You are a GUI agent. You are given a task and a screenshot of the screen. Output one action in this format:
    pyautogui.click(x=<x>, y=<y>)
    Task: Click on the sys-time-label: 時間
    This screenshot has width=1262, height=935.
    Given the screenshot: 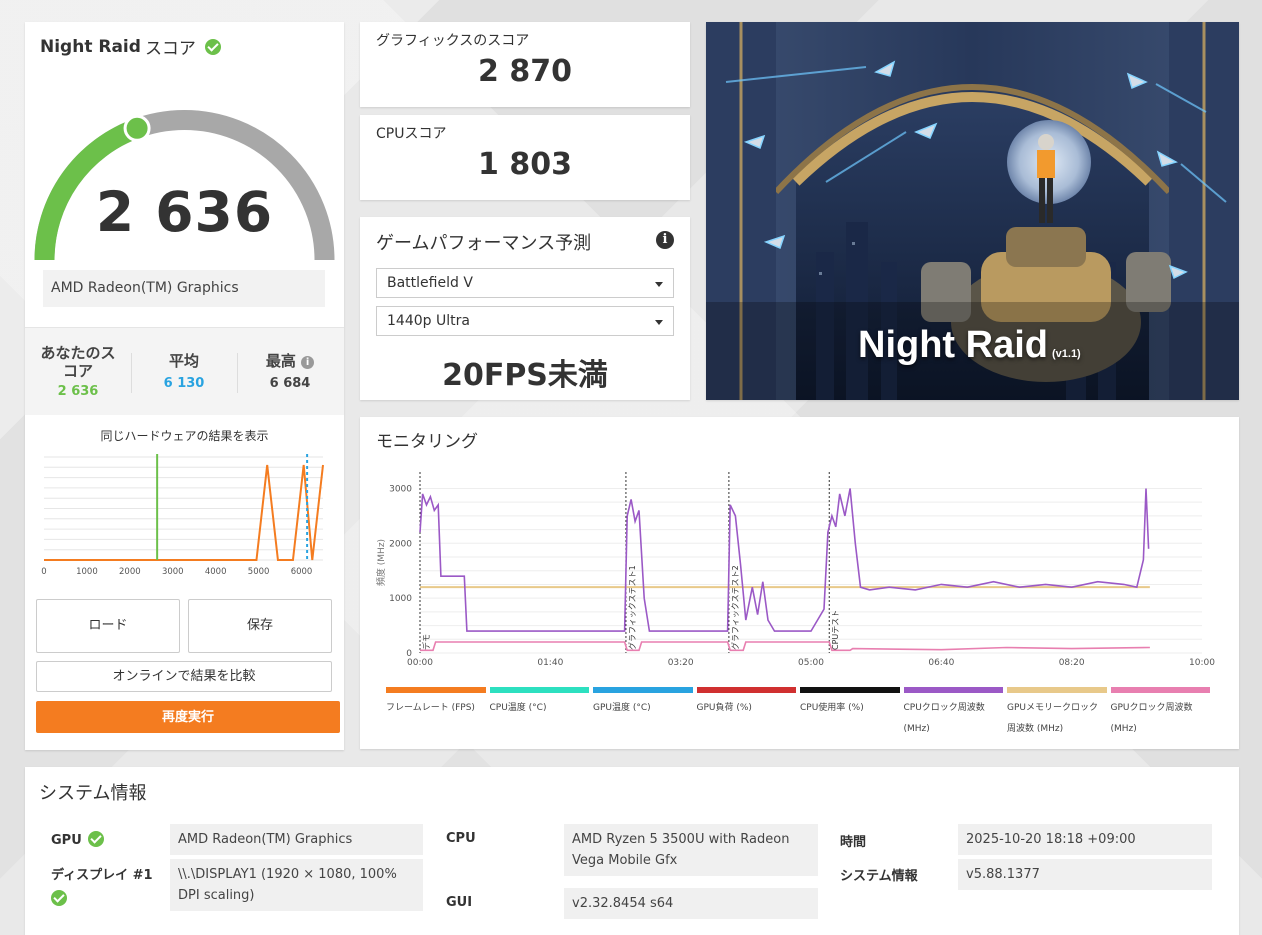 What is the action you would take?
    pyautogui.click(x=853, y=842)
    